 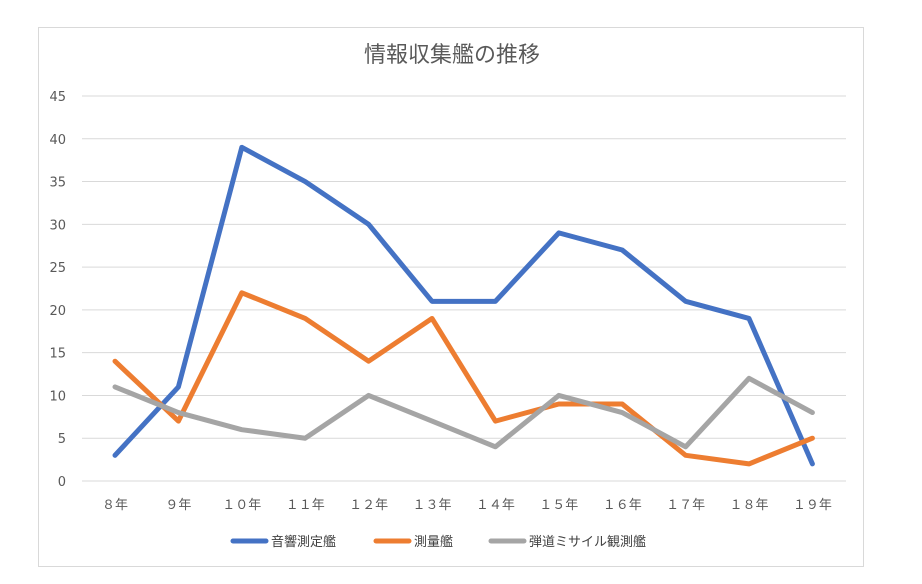 I want to click on legend-label-0: 音響測定艦, so click(x=303, y=542).